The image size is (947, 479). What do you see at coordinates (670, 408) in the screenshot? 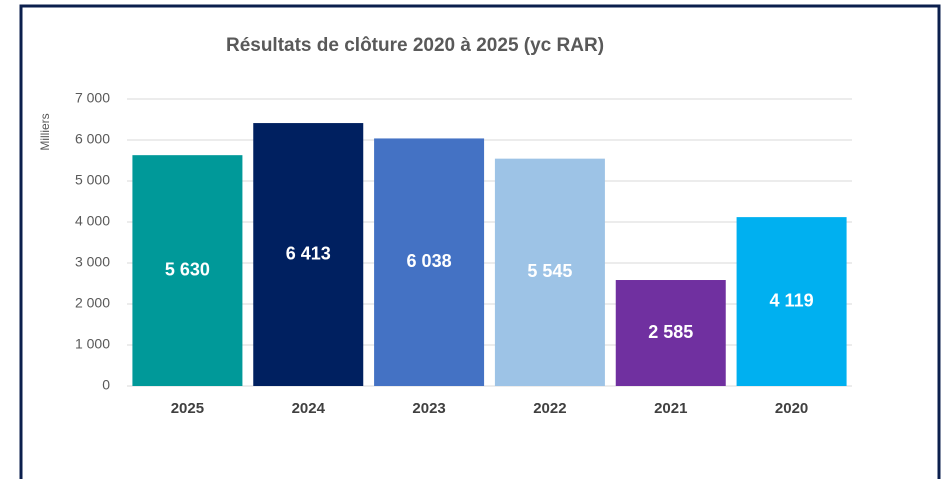
I see `x-tick-label: 2021` at bounding box center [670, 408].